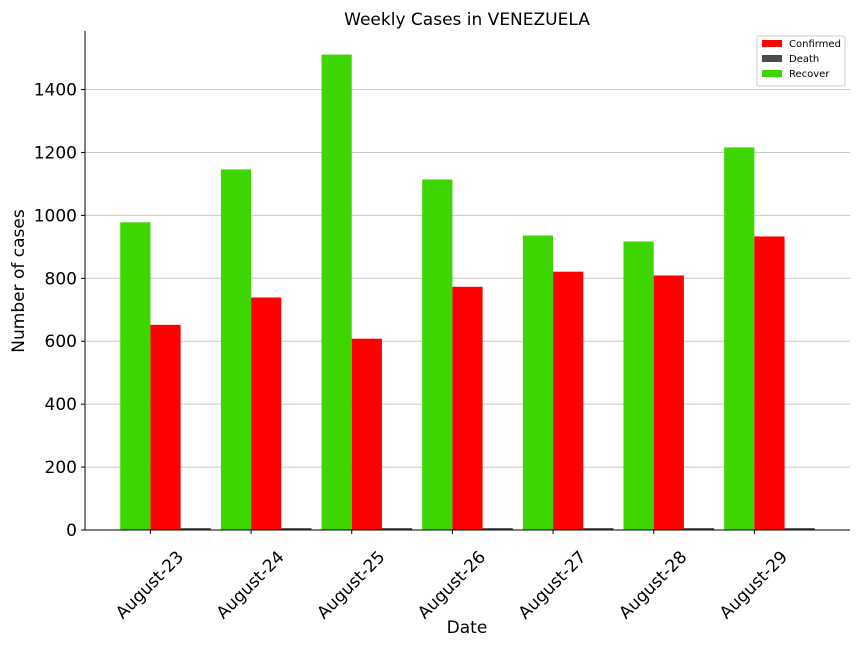 This screenshot has height=648, width=864. What do you see at coordinates (467, 20) in the screenshot?
I see `chart-title: Weekly Cases in VENEZUELA` at bounding box center [467, 20].